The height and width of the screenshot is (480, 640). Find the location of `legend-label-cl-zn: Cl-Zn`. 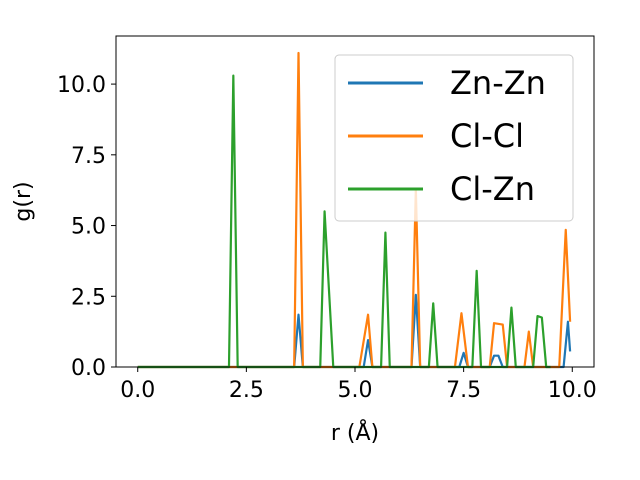

legend-label-cl-zn: Cl-Zn is located at coordinates (492, 189).